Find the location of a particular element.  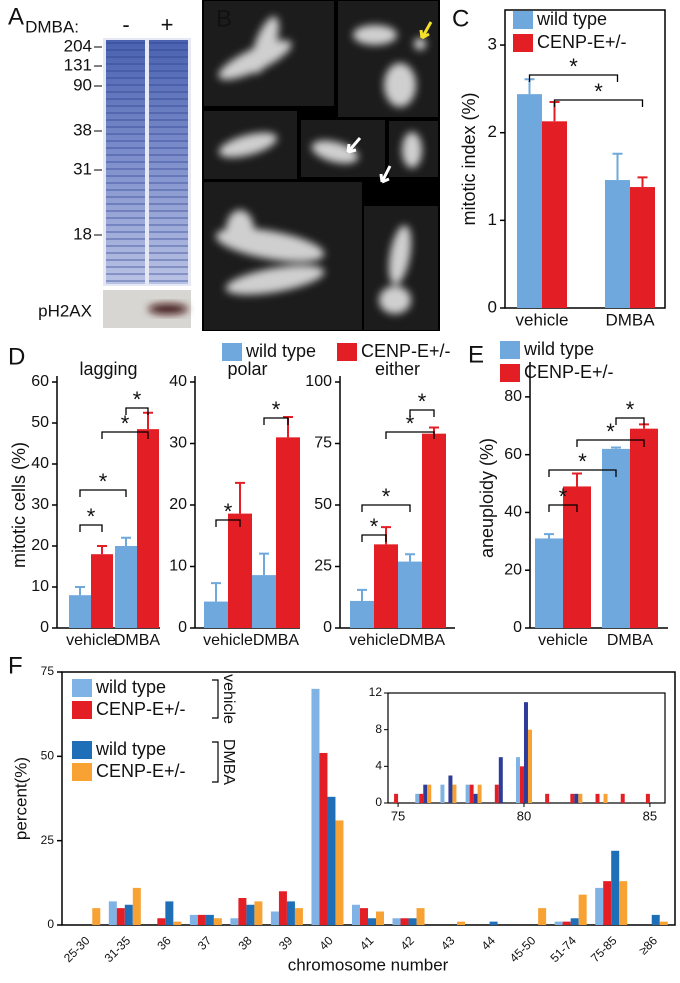

y-tick-label: 3 is located at coordinates (492, 44).